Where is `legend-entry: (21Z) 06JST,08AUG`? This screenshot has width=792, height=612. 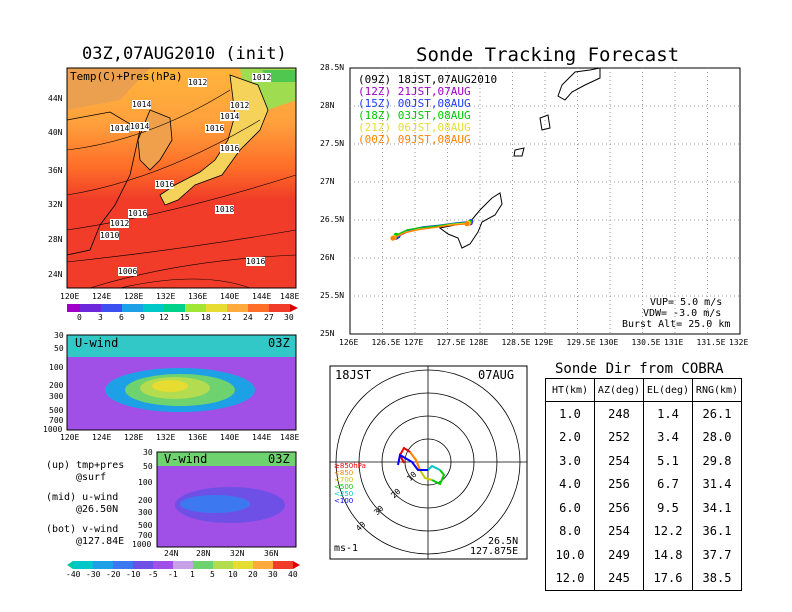
legend-entry: (21Z) 06JST,08AUG is located at coordinates (414, 127).